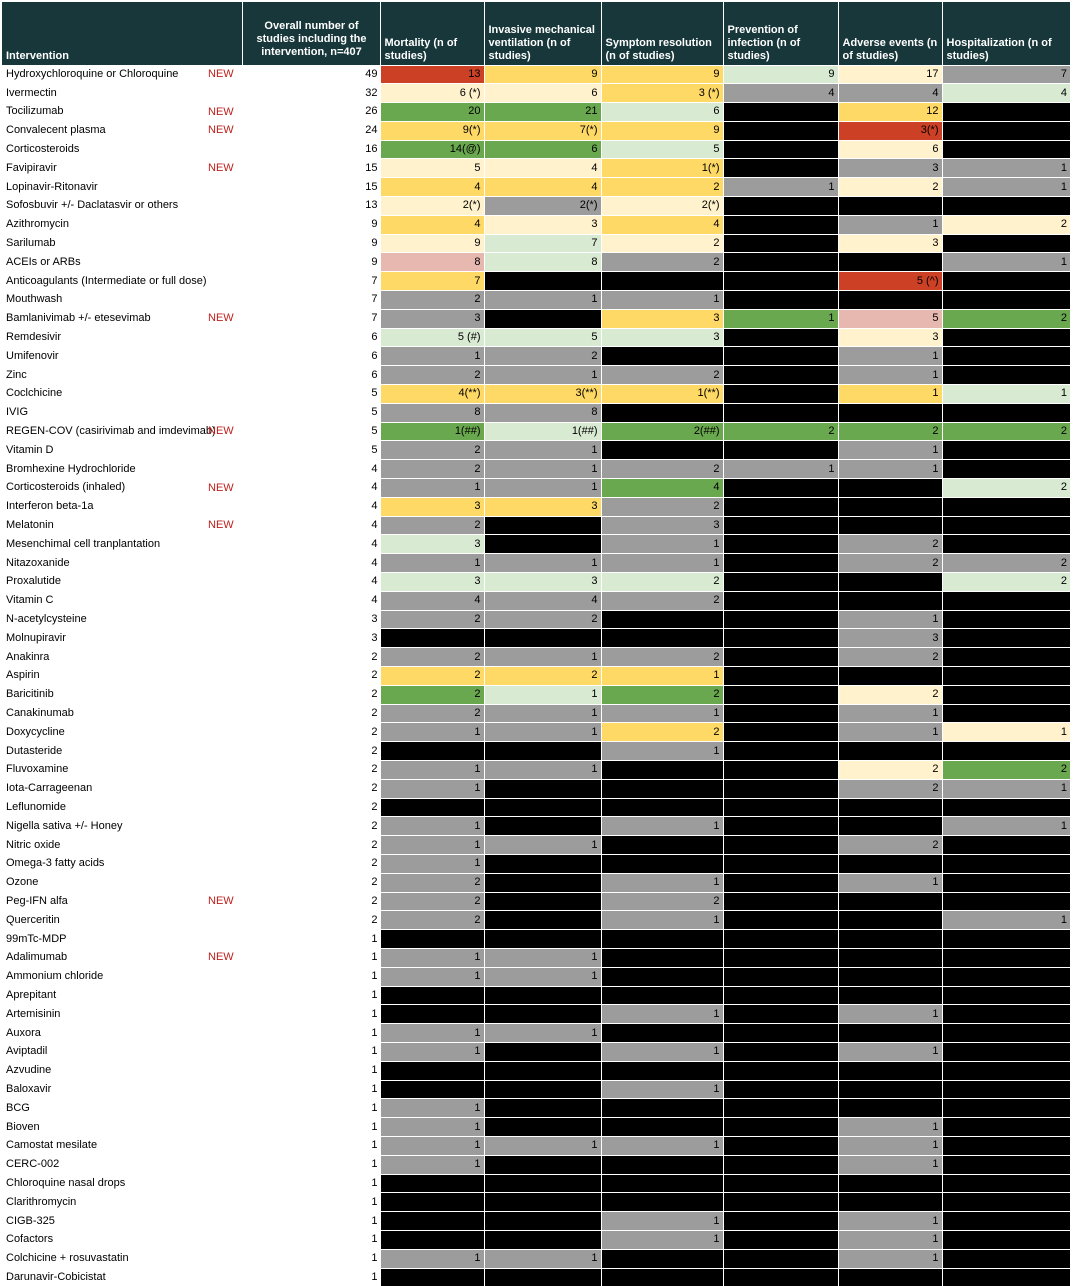 This screenshot has height=1286, width=1075. Describe the element at coordinates (122, 864) in the screenshot. I see `intervention-name-cell: Omega-3 fatty acids` at that location.